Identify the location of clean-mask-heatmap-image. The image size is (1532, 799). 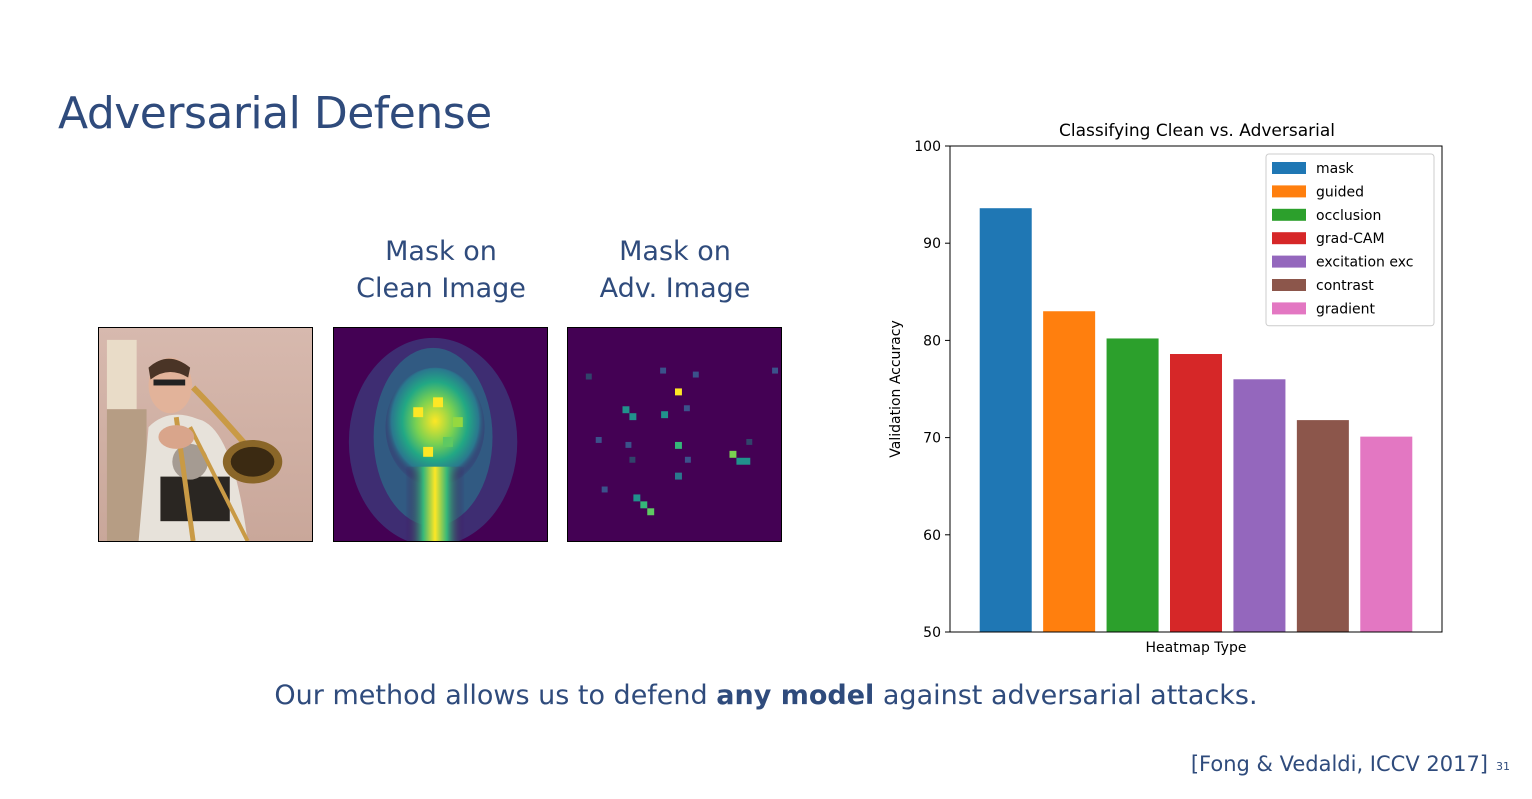
(440, 434).